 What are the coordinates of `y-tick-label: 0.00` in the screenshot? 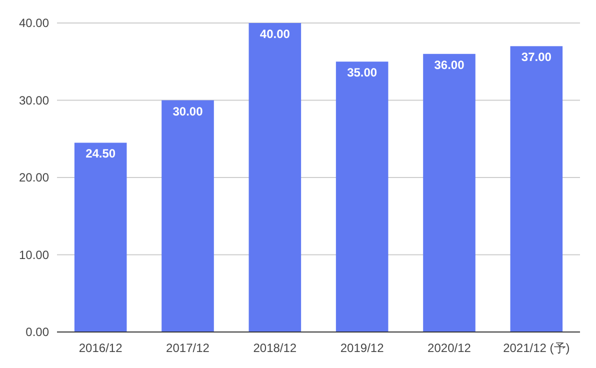 It's located at (38, 332).